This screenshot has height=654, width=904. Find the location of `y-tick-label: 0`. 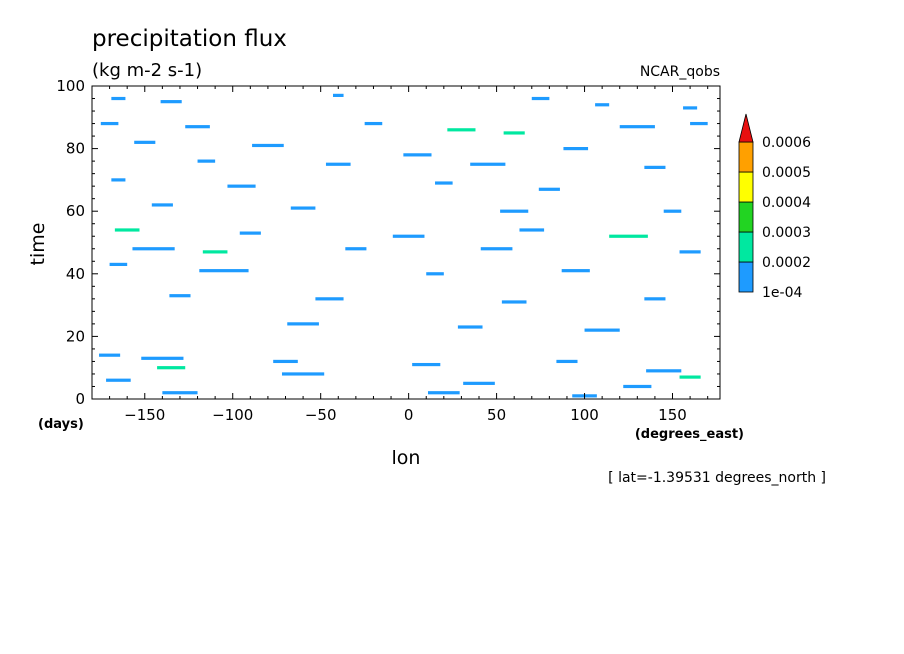

y-tick-label: 0 is located at coordinates (80, 399).